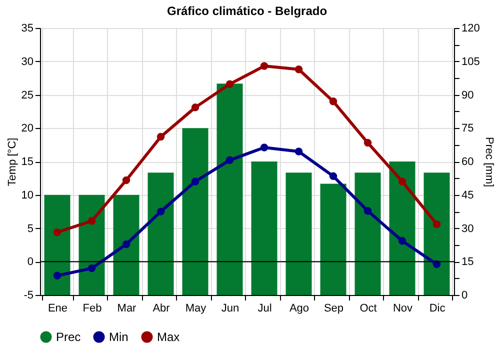 Image resolution: width=500 pixels, height=350 pixels. What do you see at coordinates (465, 296) in the screenshot?
I see `y2-tick-label: 0` at bounding box center [465, 296].